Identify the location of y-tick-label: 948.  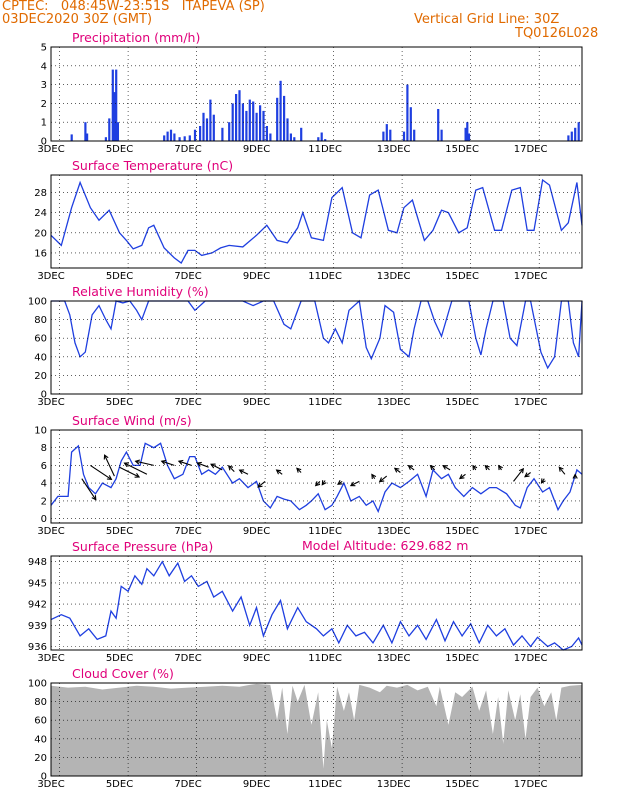
(37, 562).